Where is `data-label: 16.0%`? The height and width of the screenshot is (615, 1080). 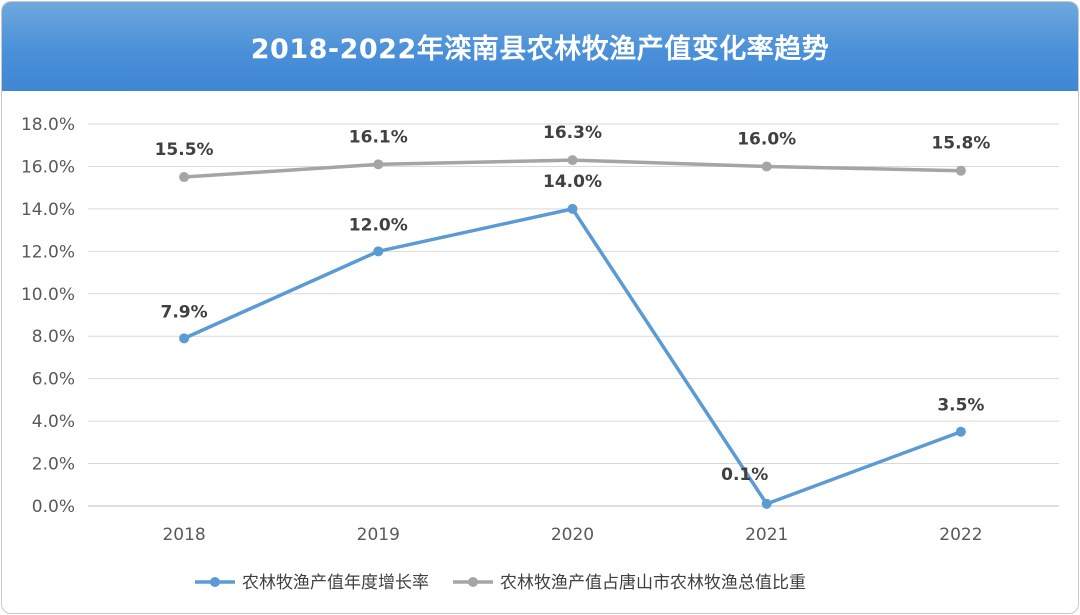 data-label: 16.0% is located at coordinates (766, 139).